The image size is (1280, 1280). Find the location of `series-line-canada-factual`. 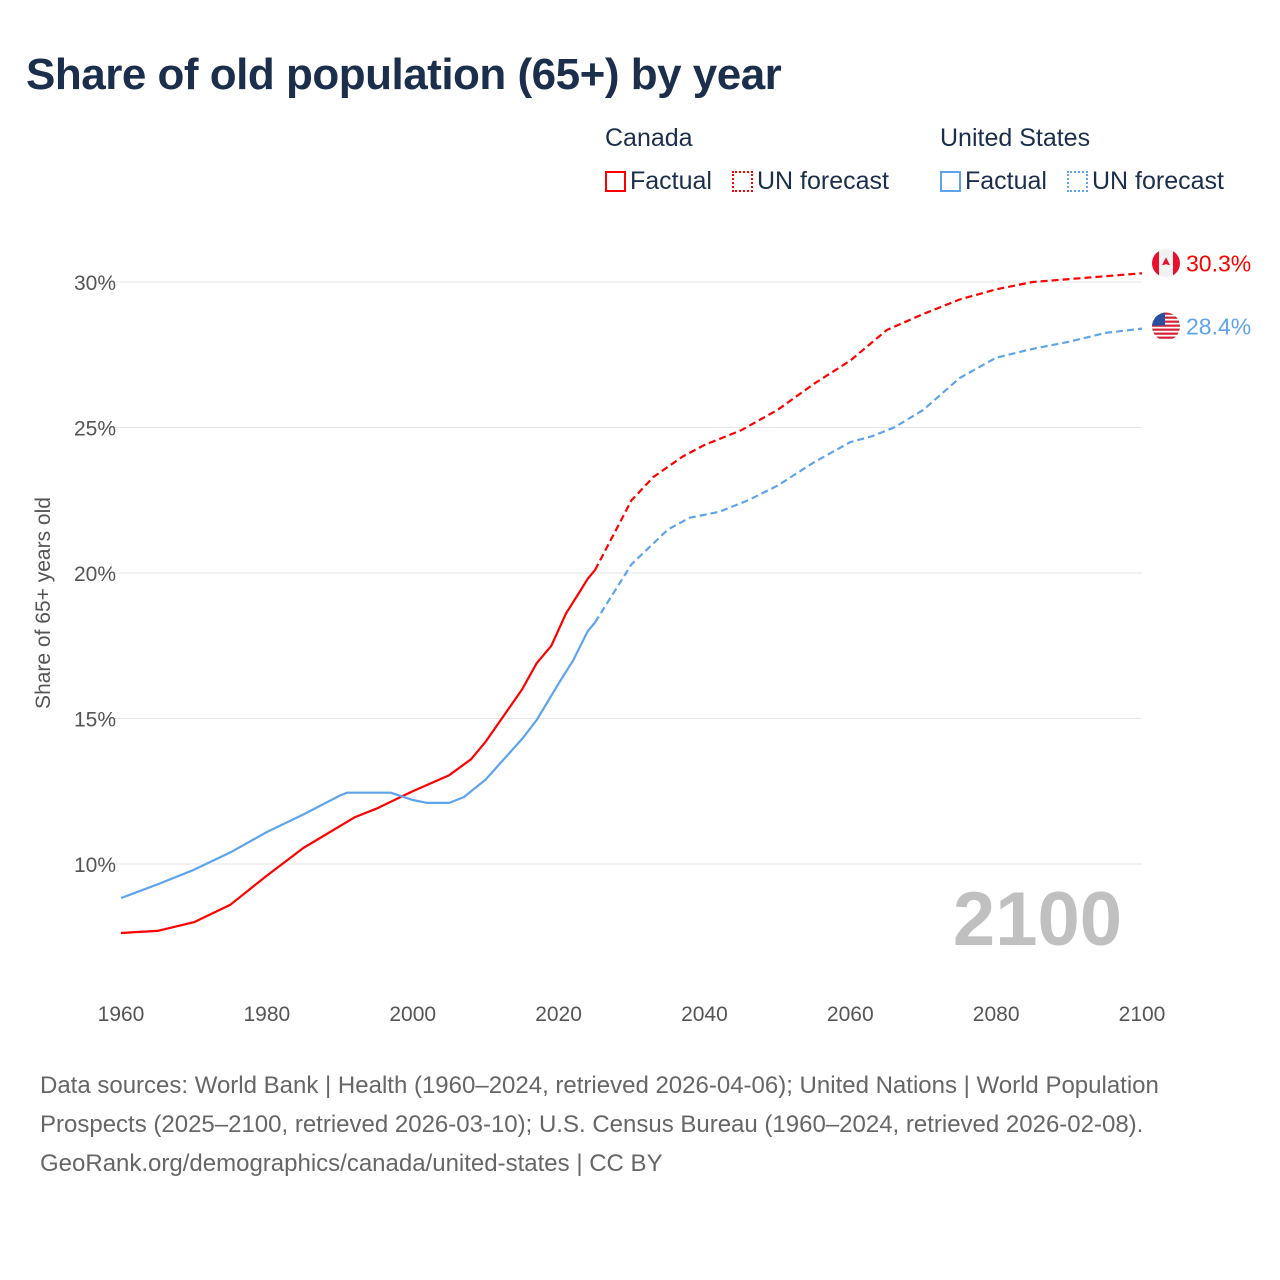

series-line-canada-factual is located at coordinates (358, 752).